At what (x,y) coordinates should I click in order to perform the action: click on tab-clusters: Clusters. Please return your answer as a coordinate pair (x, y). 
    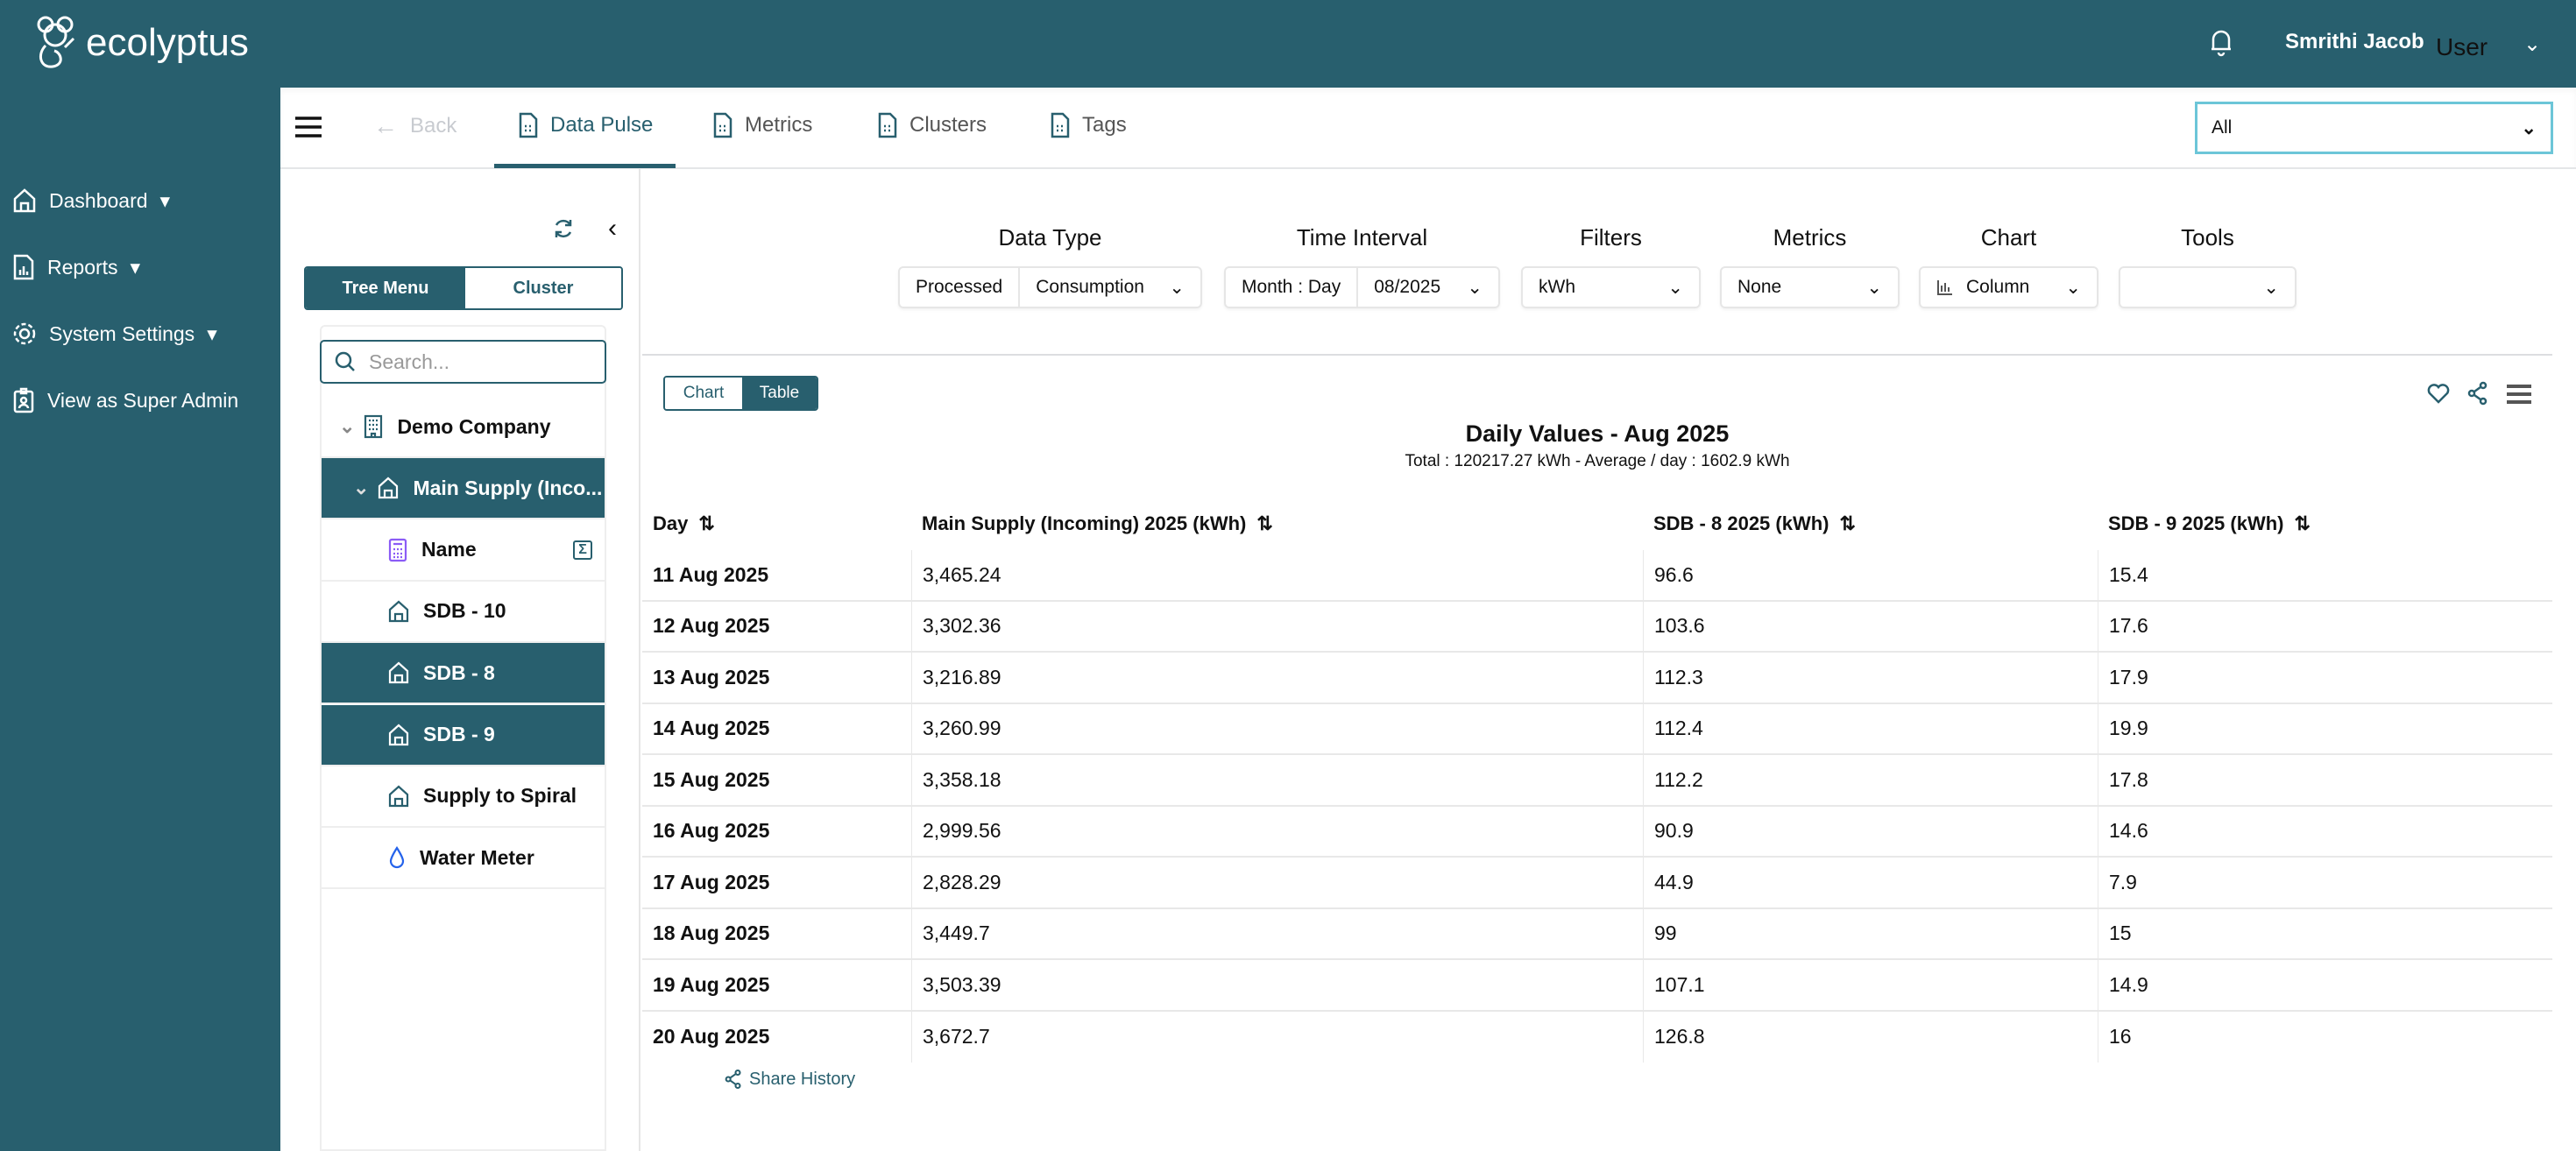
    Looking at the image, I should click on (932, 125).